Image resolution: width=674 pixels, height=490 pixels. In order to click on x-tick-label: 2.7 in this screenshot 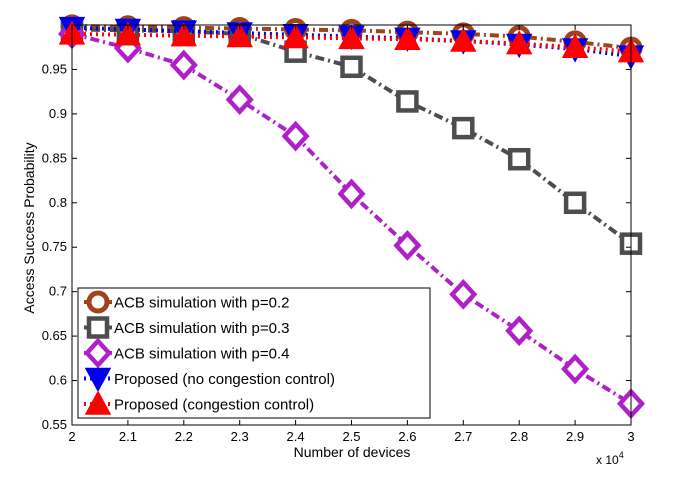, I will do `click(463, 436)`.